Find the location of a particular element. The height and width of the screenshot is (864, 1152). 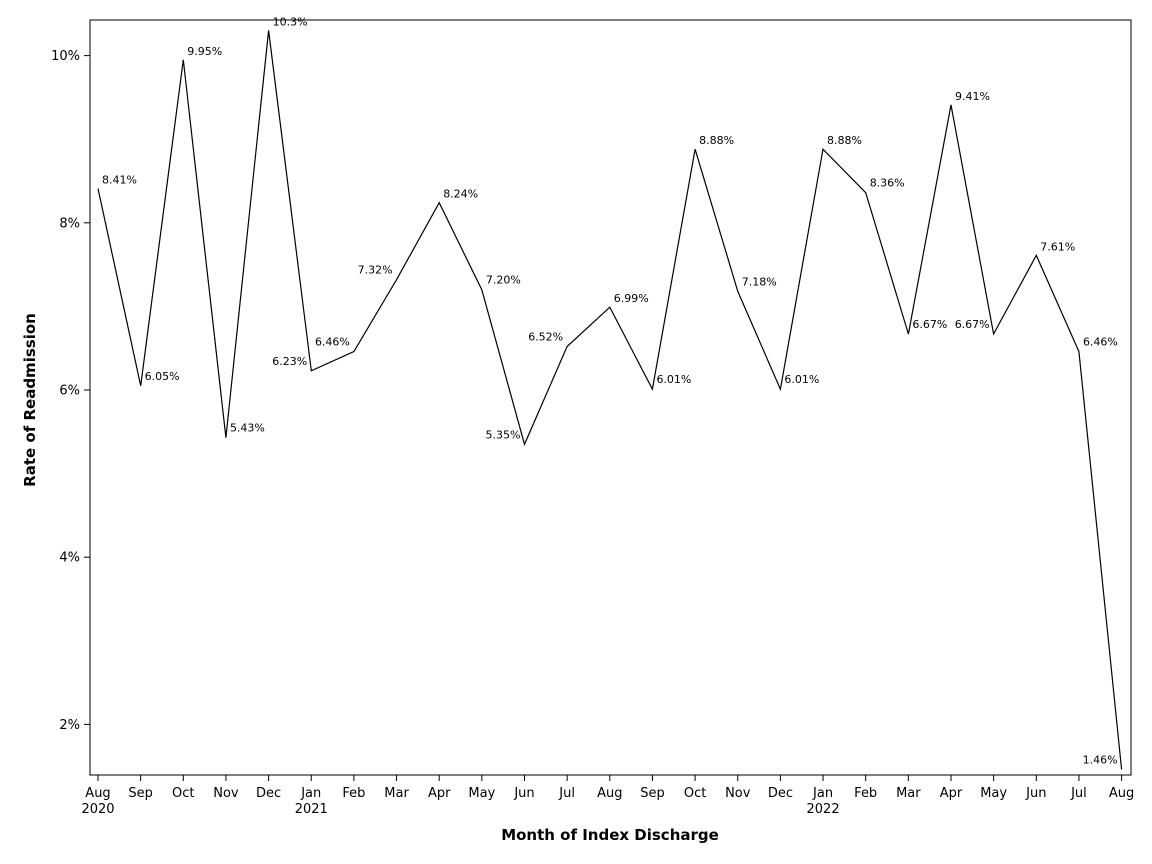

data-label: 8.24% is located at coordinates (460, 194).